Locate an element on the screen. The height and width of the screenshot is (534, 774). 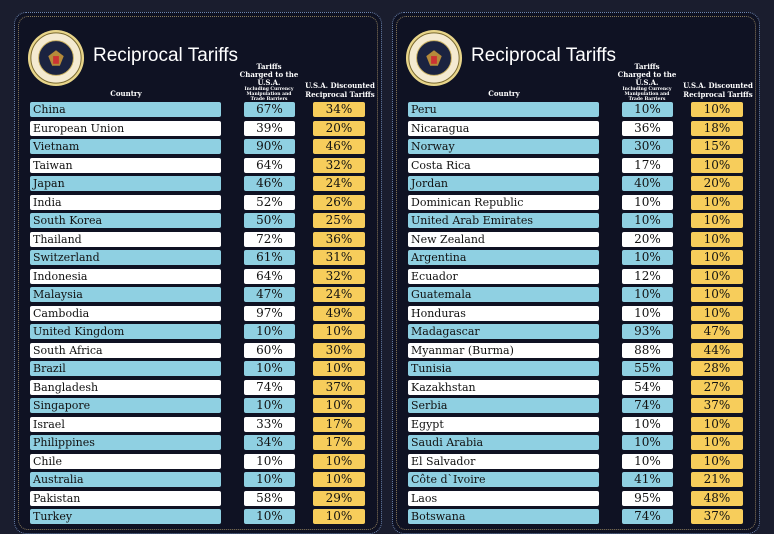
country-cell: Costa Rica is located at coordinates (503, 165).